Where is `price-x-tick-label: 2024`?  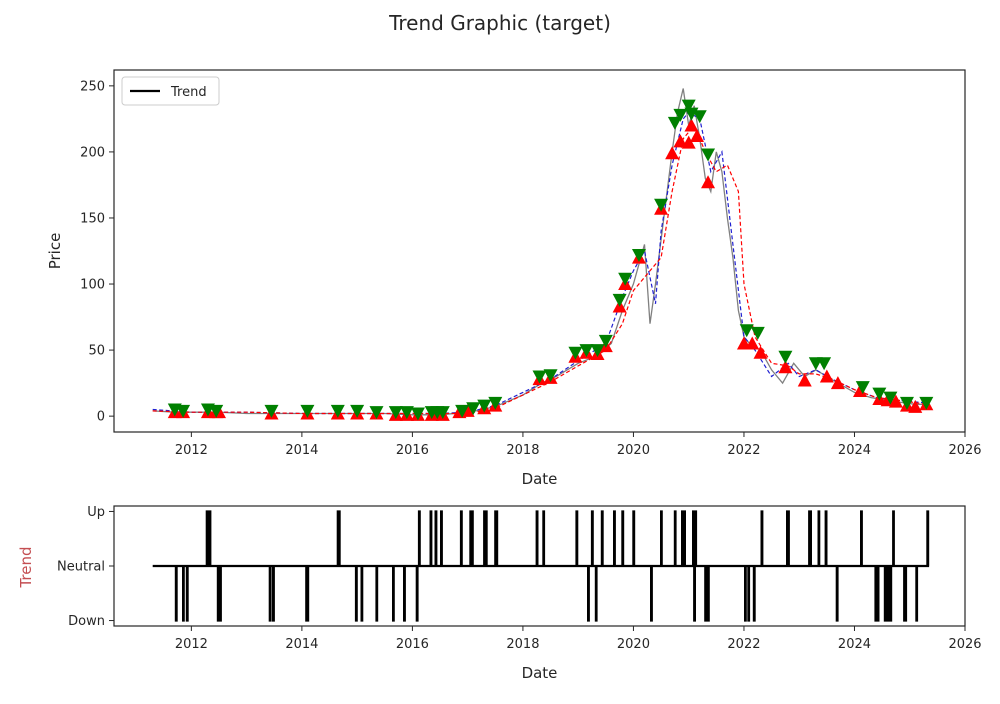
price-x-tick-label: 2024 is located at coordinates (854, 450).